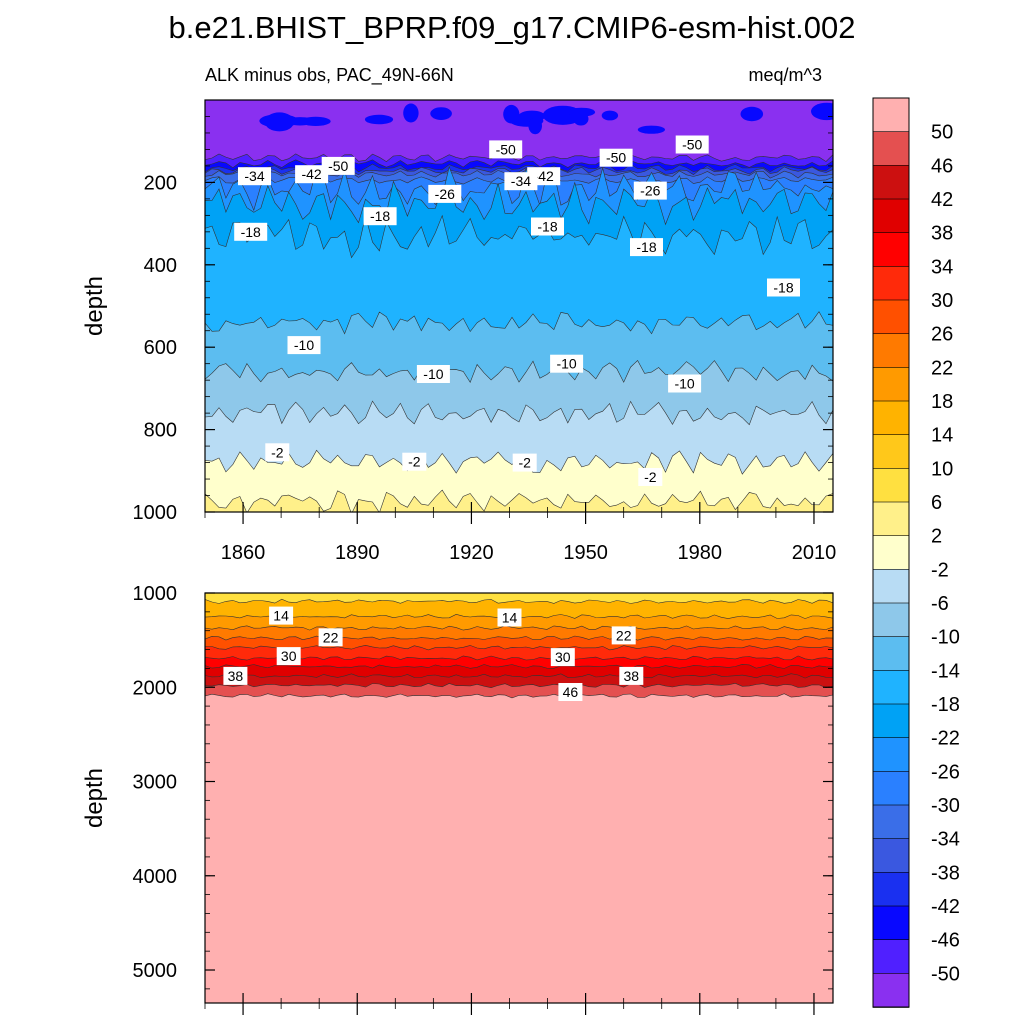 The height and width of the screenshot is (1024, 1024). What do you see at coordinates (329, 75) in the screenshot?
I see `panel-subtitle: ALK minus obs, PAC_49N-66N` at bounding box center [329, 75].